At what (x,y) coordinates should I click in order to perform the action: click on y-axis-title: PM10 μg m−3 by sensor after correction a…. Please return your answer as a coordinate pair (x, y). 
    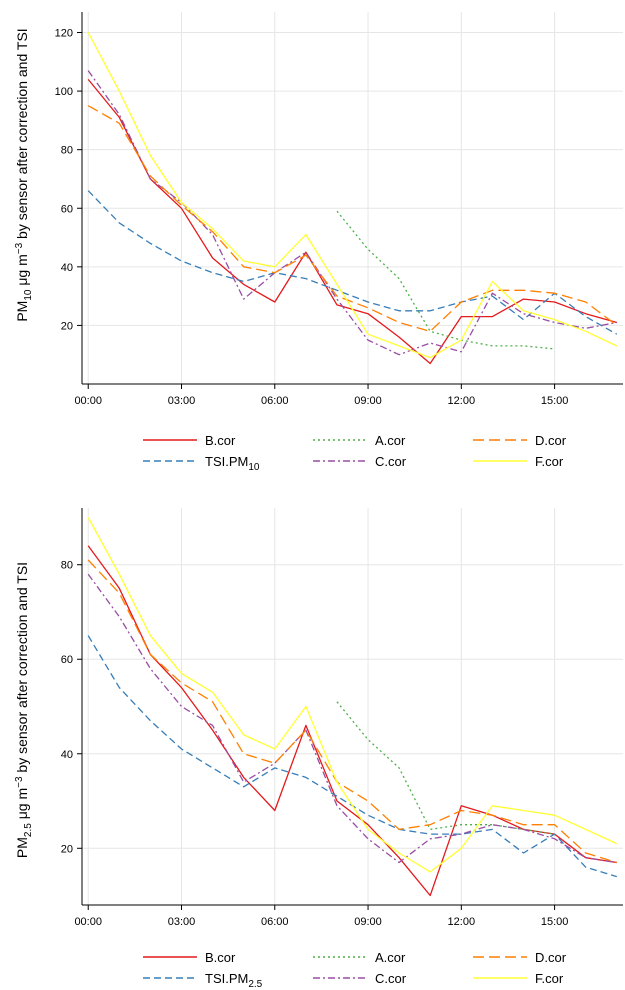
    Looking at the image, I should click on (24, 174).